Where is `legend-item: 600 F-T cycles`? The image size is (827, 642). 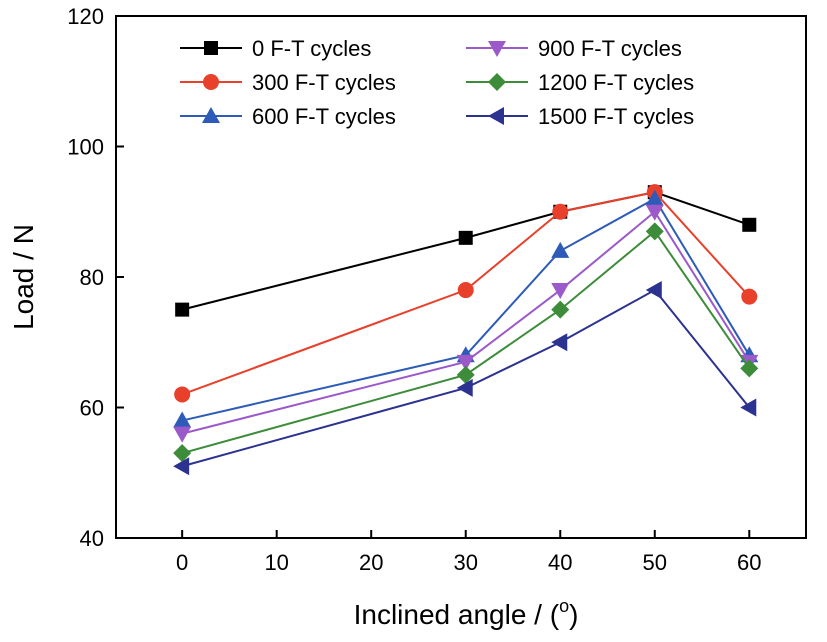
legend-item: 600 F-T cycles is located at coordinates (288, 116).